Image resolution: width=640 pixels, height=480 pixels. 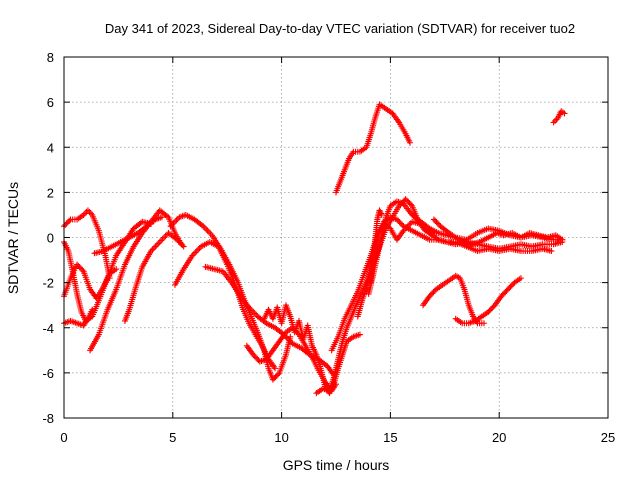 What do you see at coordinates (281, 437) in the screenshot?
I see `x-tick-label: 10` at bounding box center [281, 437].